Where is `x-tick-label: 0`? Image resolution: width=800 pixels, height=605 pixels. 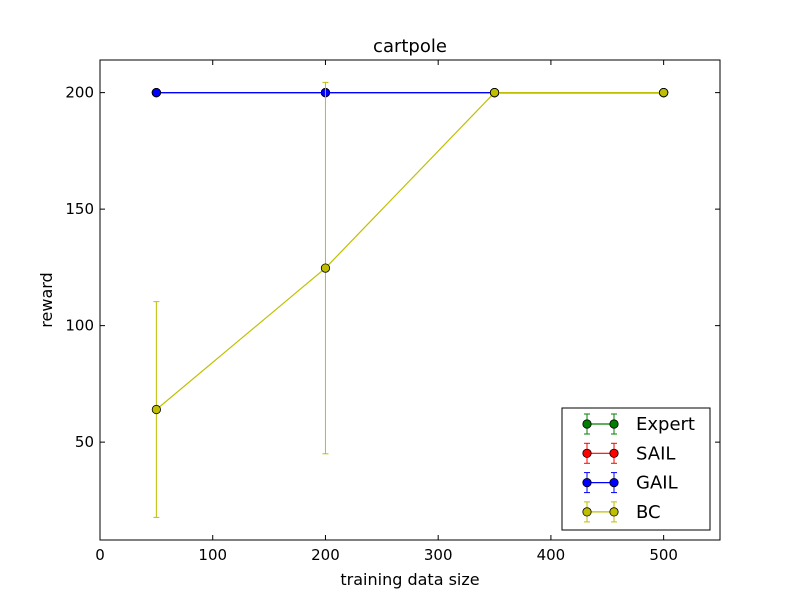 x-tick-label: 0 is located at coordinates (100, 555).